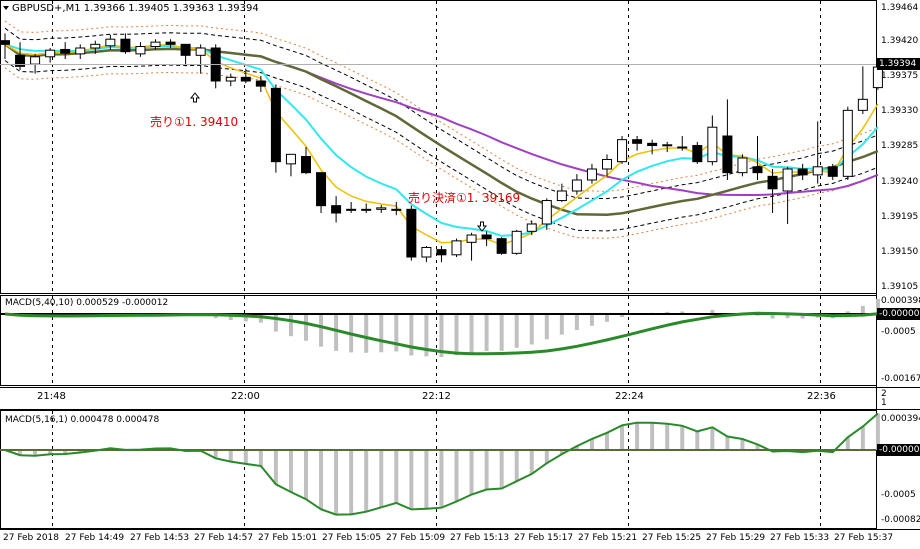  What do you see at coordinates (898, 495) in the screenshot?
I see `macd2-axis-tick: -0.0005` at bounding box center [898, 495].